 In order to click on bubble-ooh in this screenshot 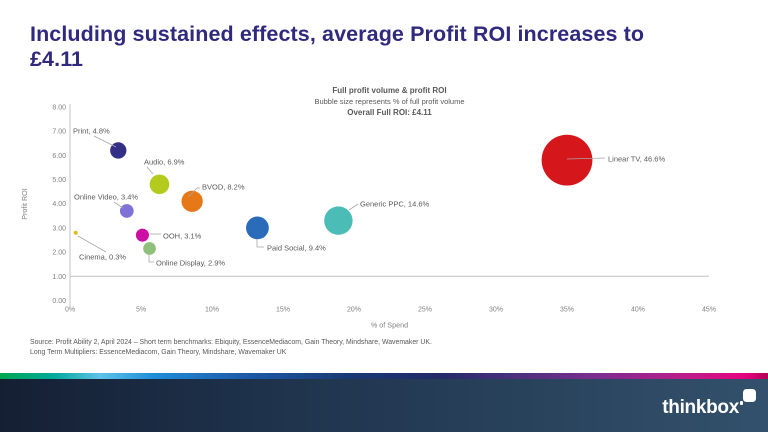, I will do `click(142, 235)`.